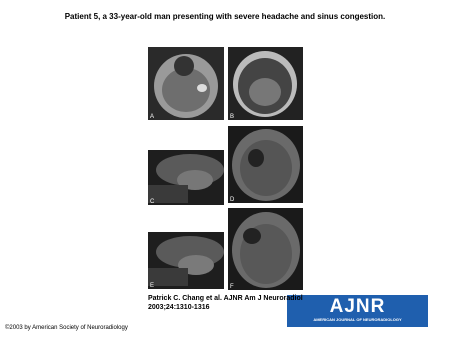  I want to click on citation: 2003;24:1310-1316, so click(179, 307).